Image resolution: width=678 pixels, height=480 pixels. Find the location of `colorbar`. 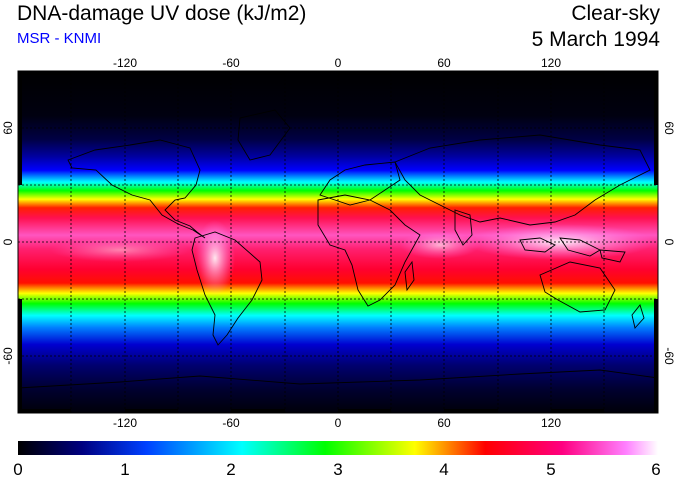

colorbar is located at coordinates (338, 448).